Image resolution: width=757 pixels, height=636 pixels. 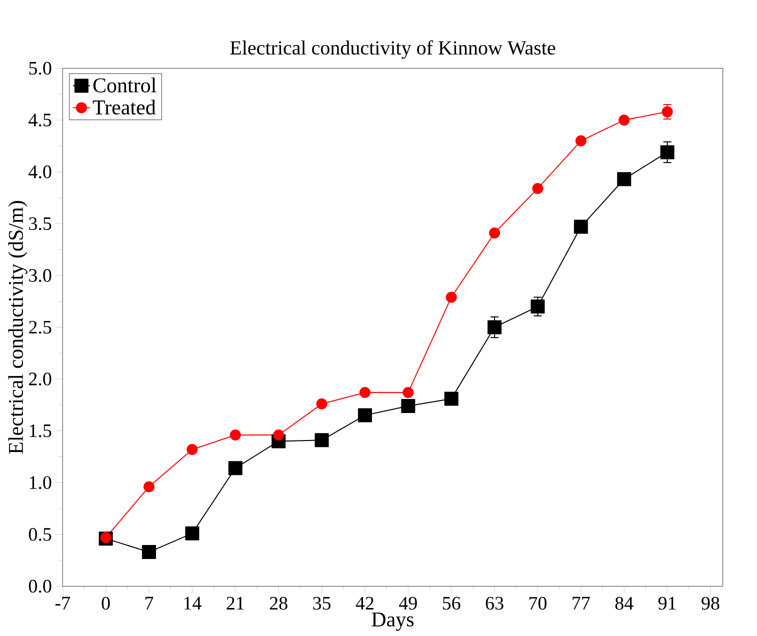 What do you see at coordinates (40, 223) in the screenshot?
I see `y-tick-label: 3.5` at bounding box center [40, 223].